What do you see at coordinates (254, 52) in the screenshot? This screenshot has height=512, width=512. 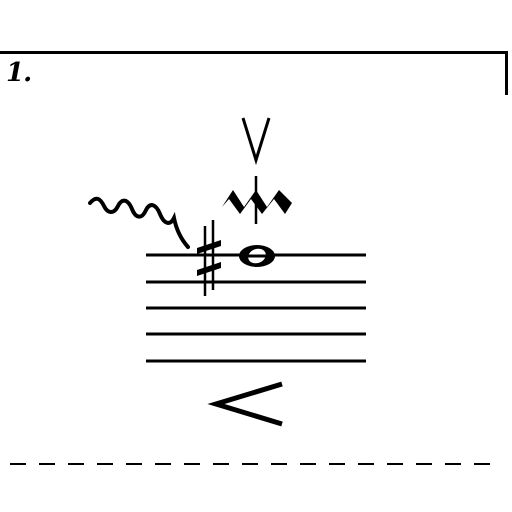 I see `frame-top-border` at bounding box center [254, 52].